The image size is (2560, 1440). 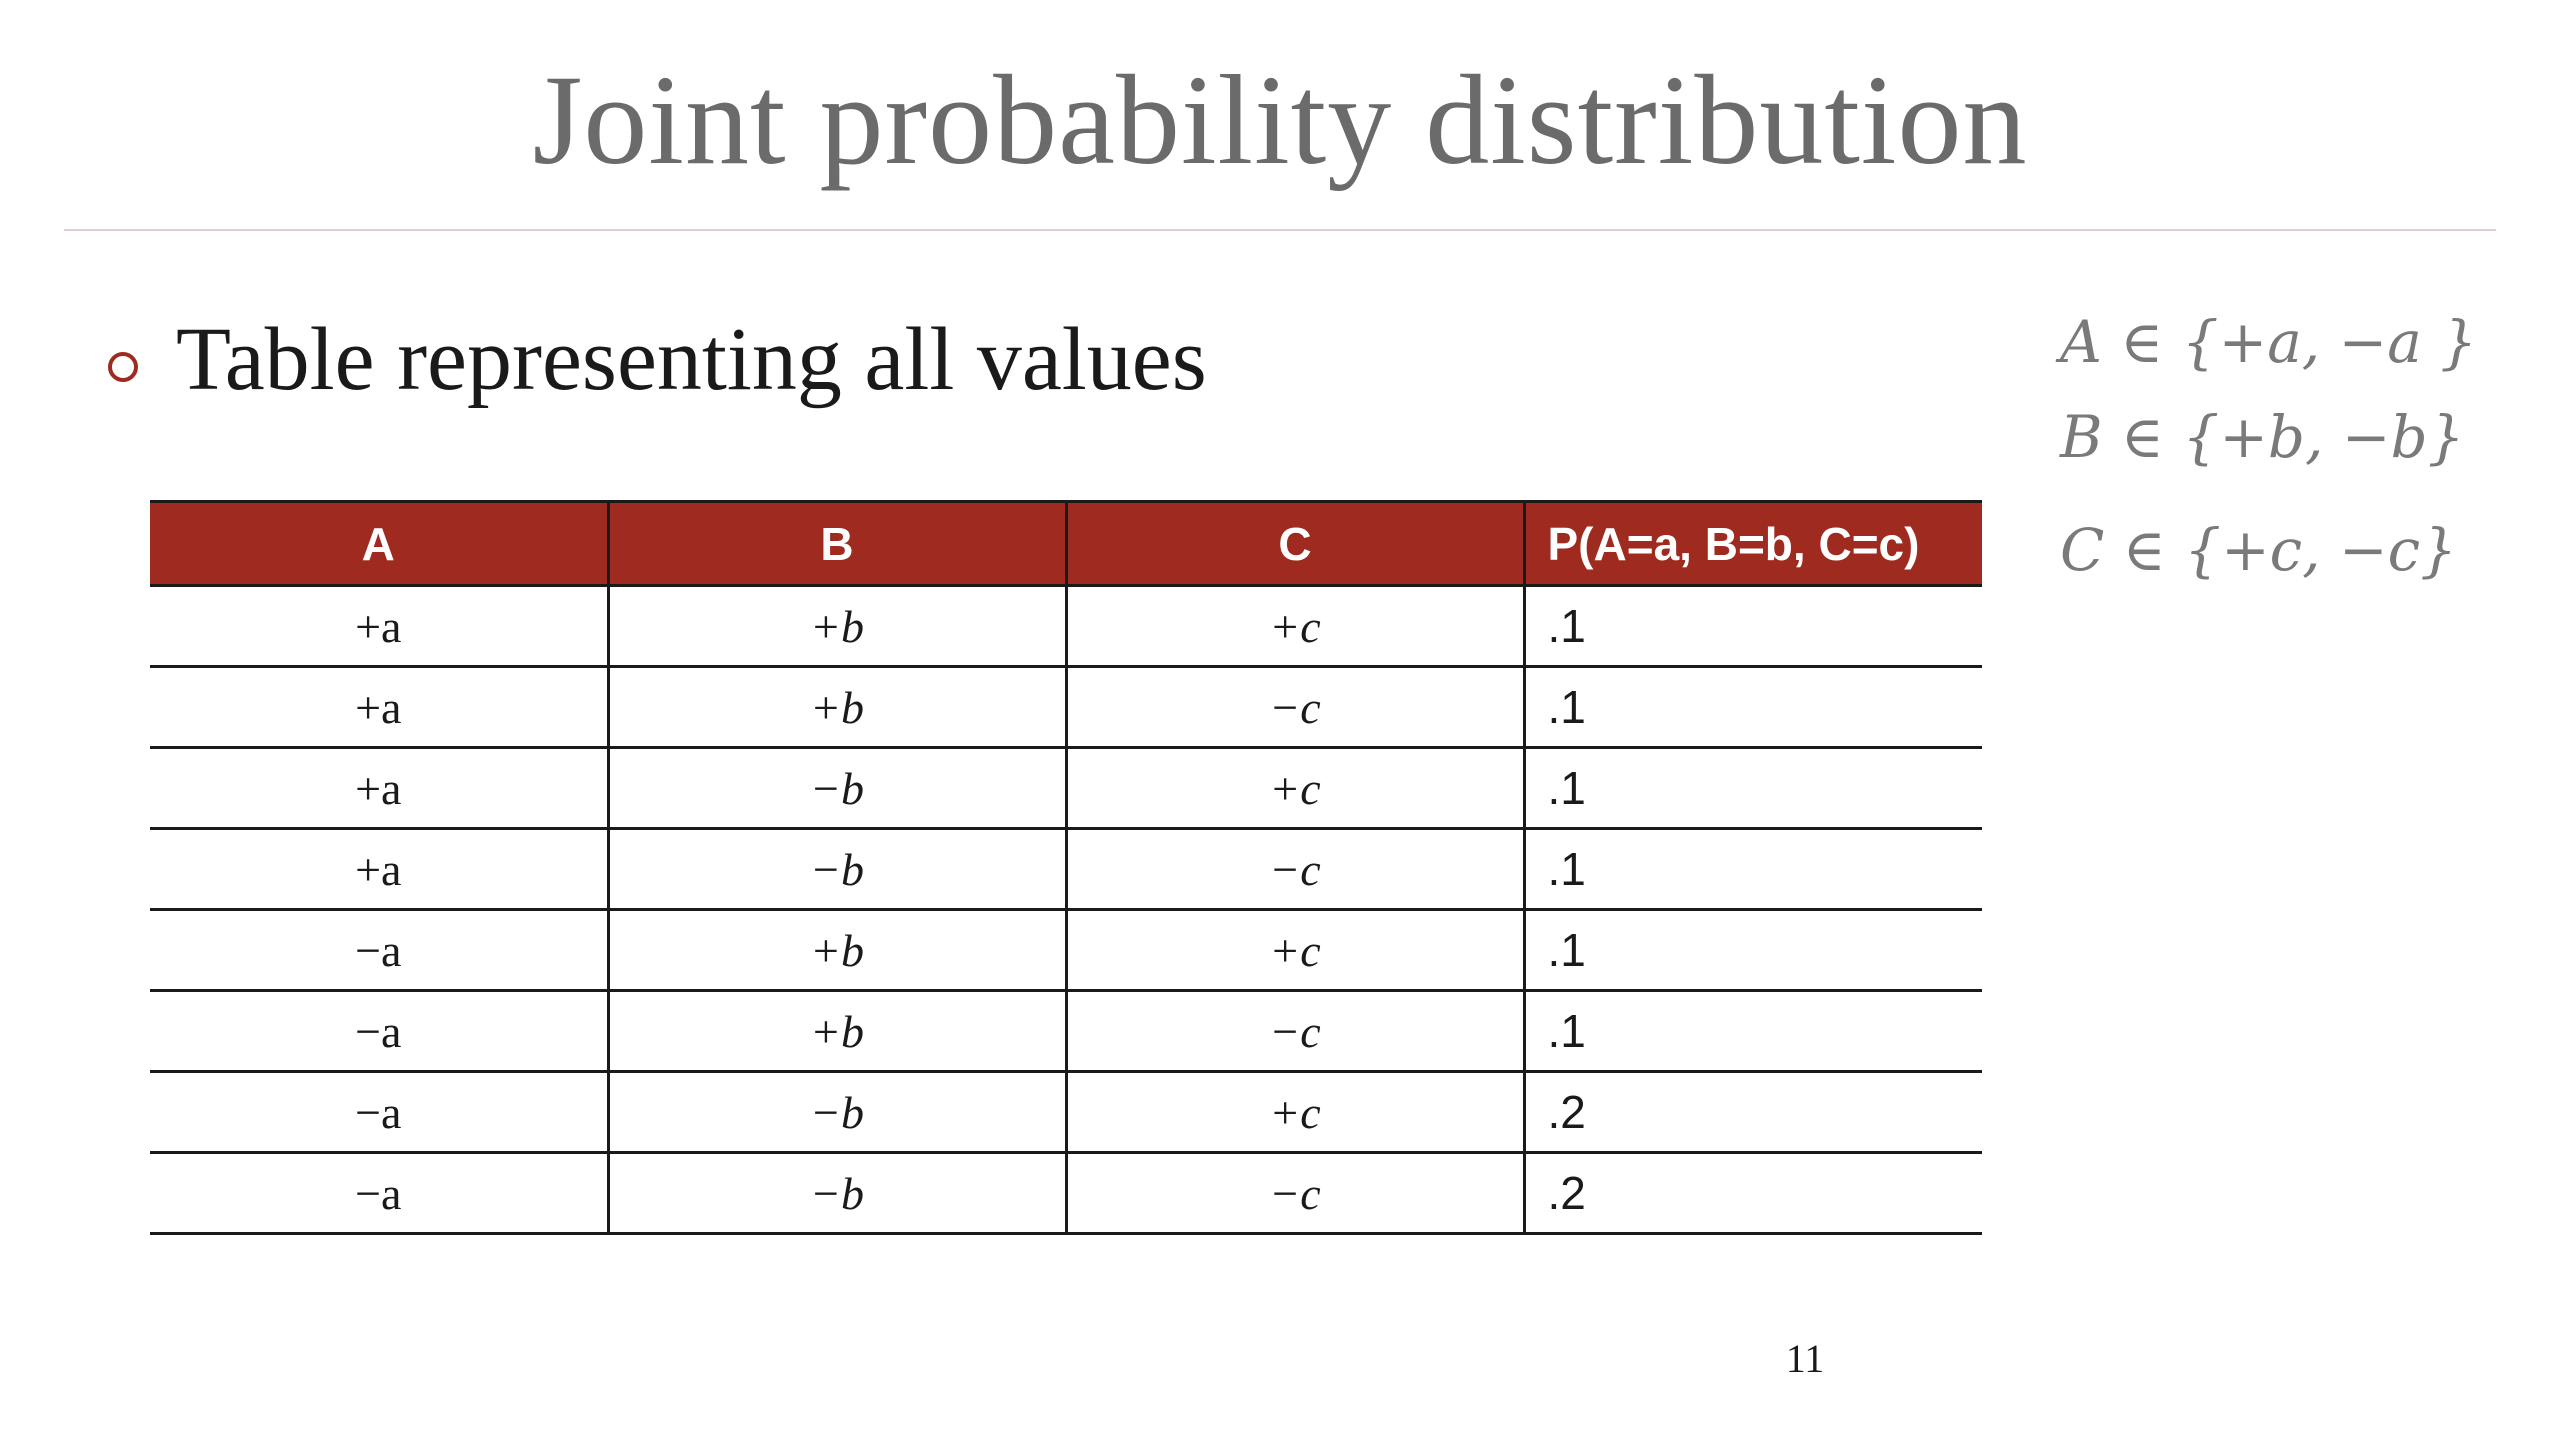 What do you see at coordinates (2269, 342) in the screenshot?
I see `domain-a: A ∈ {+a, −a }` at bounding box center [2269, 342].